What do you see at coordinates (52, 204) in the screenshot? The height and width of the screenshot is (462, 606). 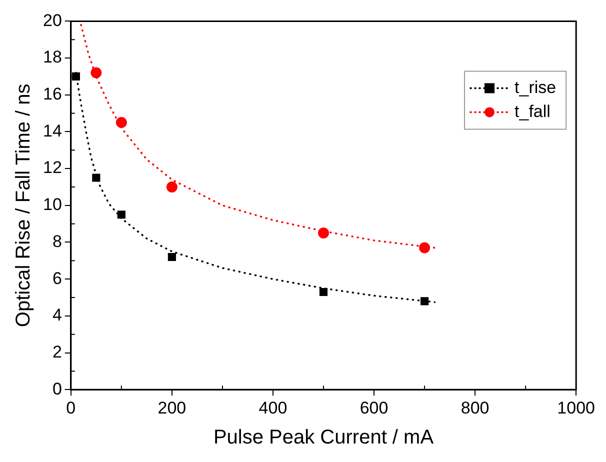 I see `y-tick-label: 10` at bounding box center [52, 204].